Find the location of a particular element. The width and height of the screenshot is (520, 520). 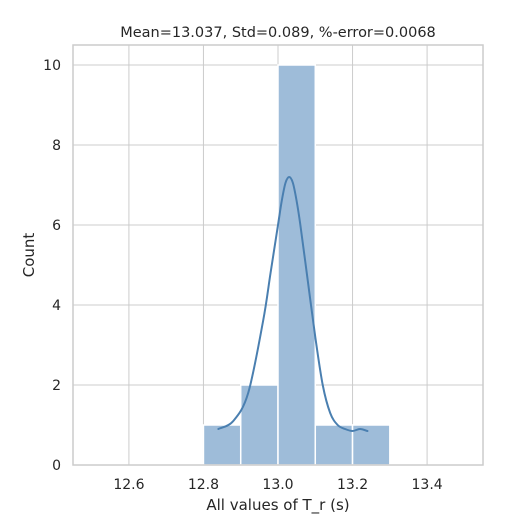

y-tick-label: 0 is located at coordinates (56, 466).